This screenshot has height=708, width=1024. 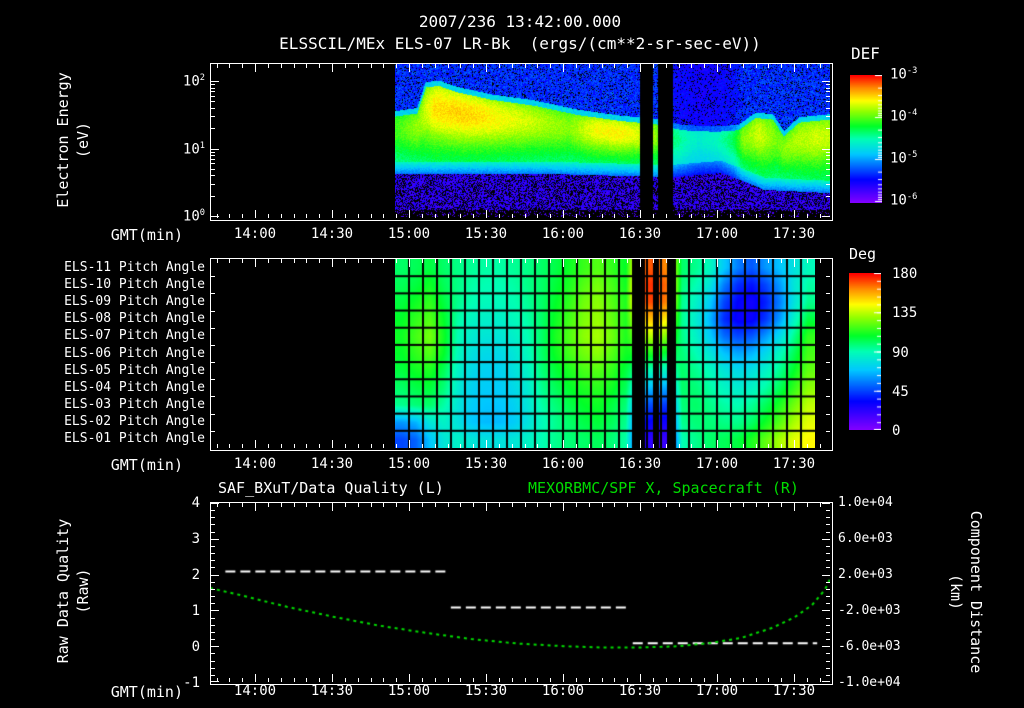 I want to click on pitch-row-label: ELS-04 Pitch Angle, so click(x=134, y=387).